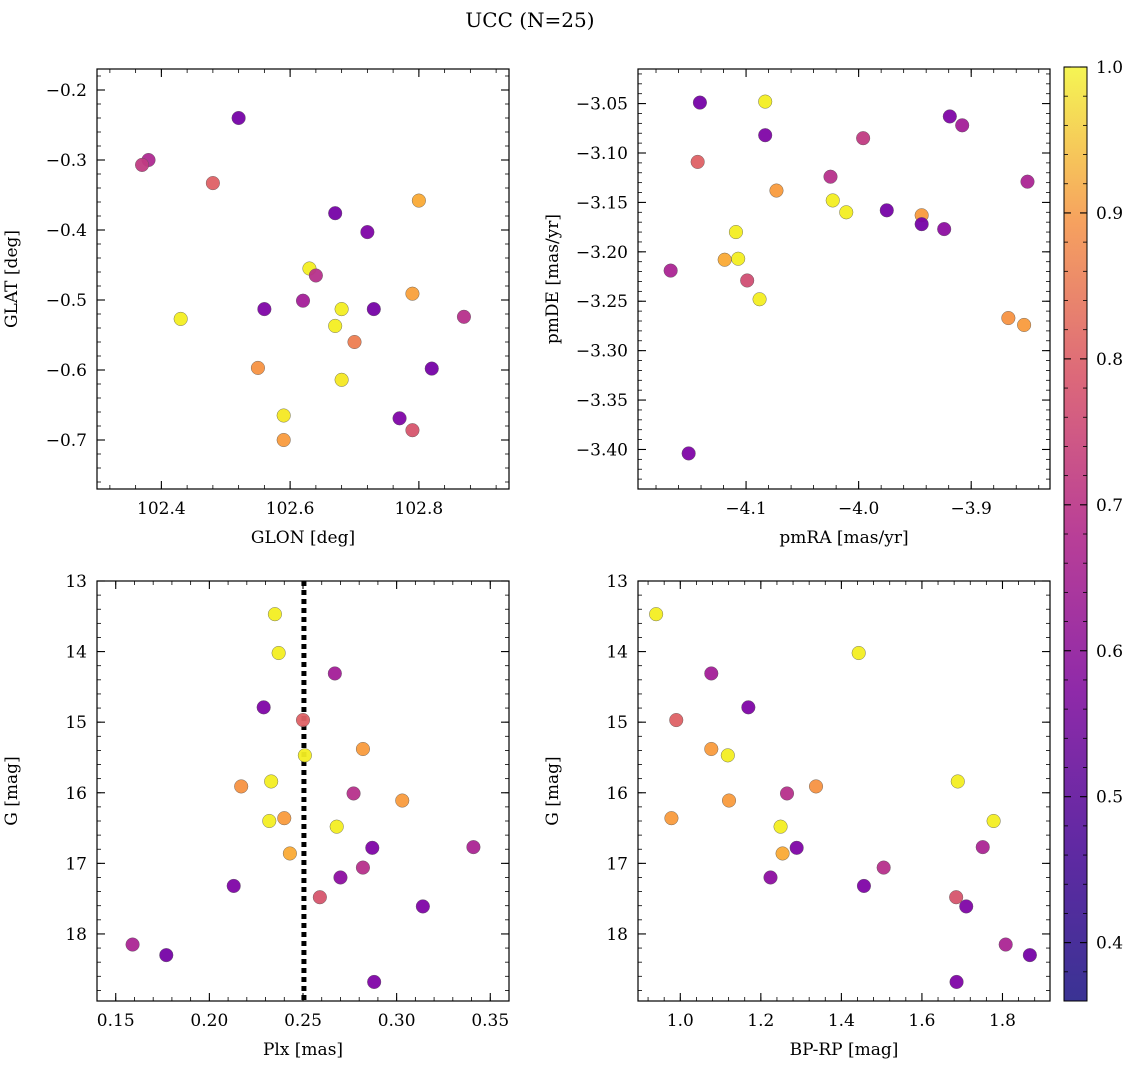  Describe the element at coordinates (303, 1050) in the screenshot. I see `x-axis-label: Plx [mas]` at that location.